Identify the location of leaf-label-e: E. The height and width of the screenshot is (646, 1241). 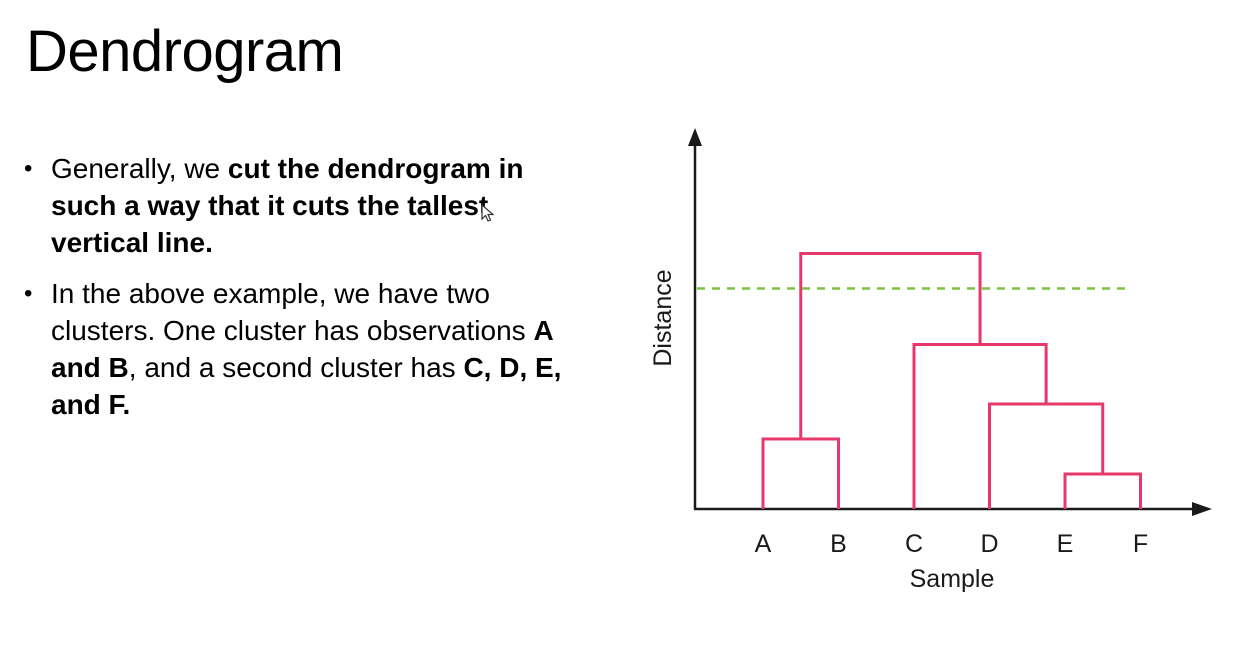
(1065, 544).